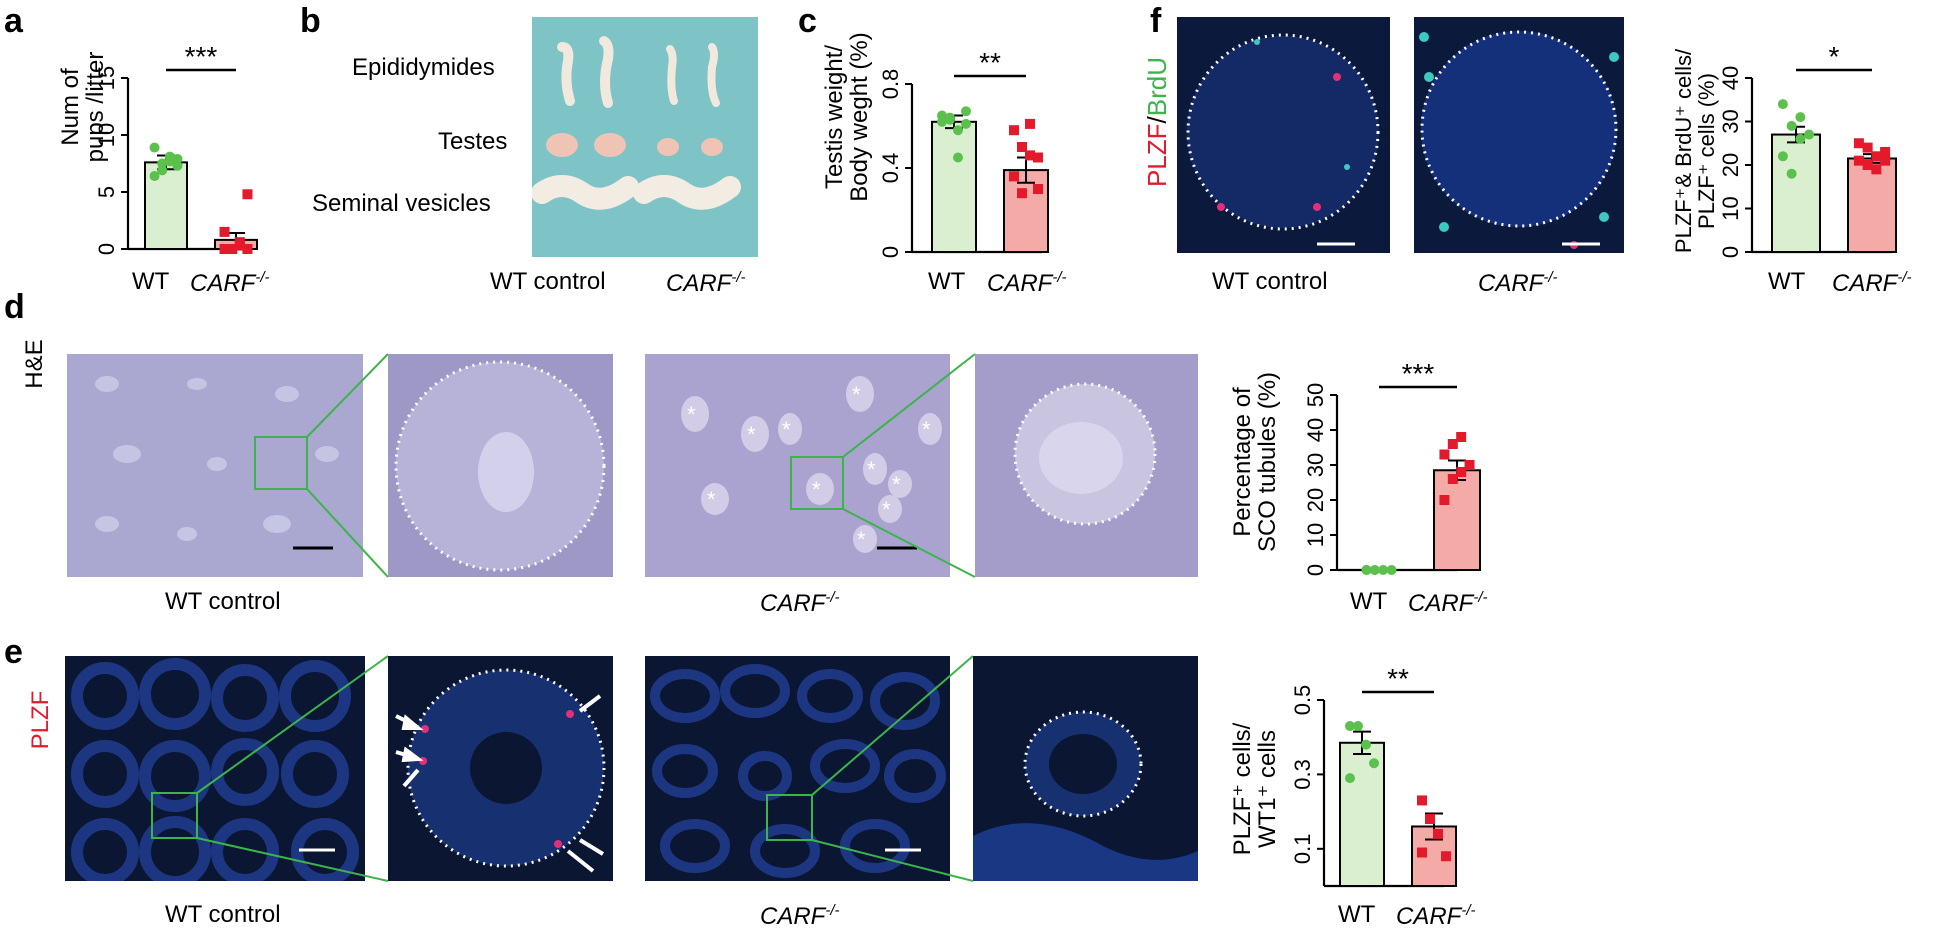  Describe the element at coordinates (473, 141) in the screenshot. I see `label-testes: Testes` at that location.